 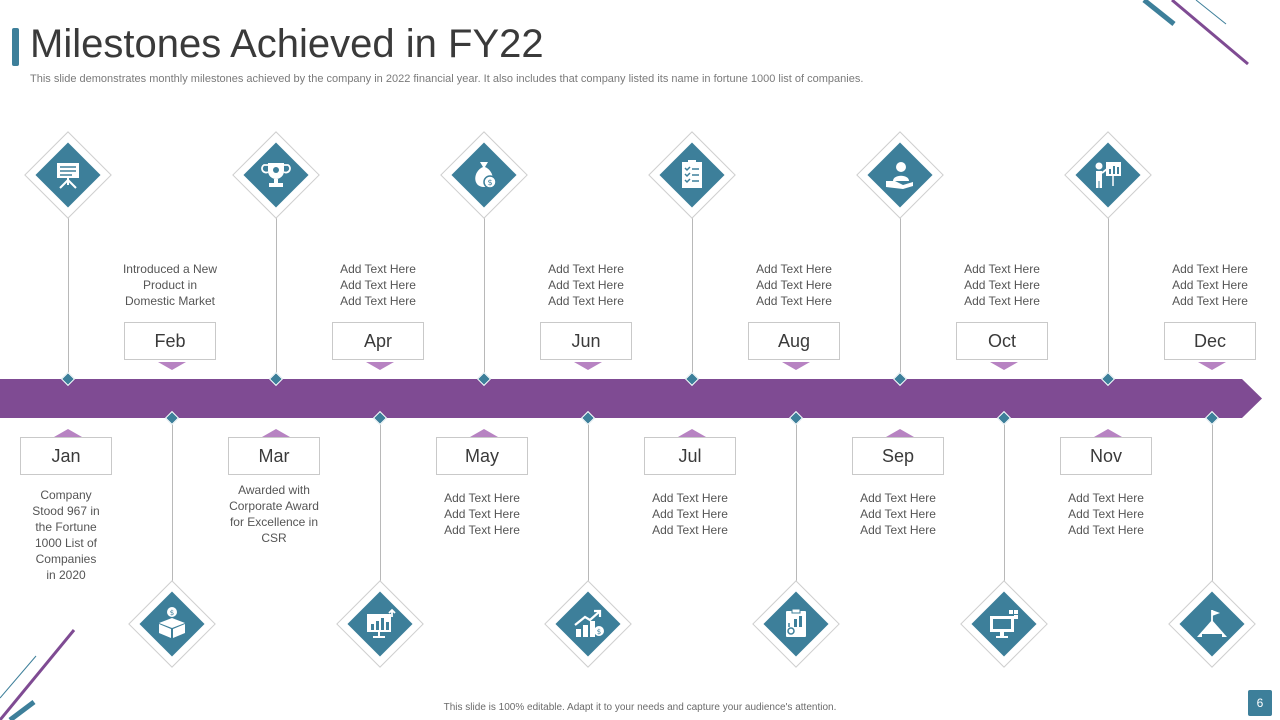 What do you see at coordinates (274, 506) in the screenshot?
I see `description-line: Corporate Award` at bounding box center [274, 506].